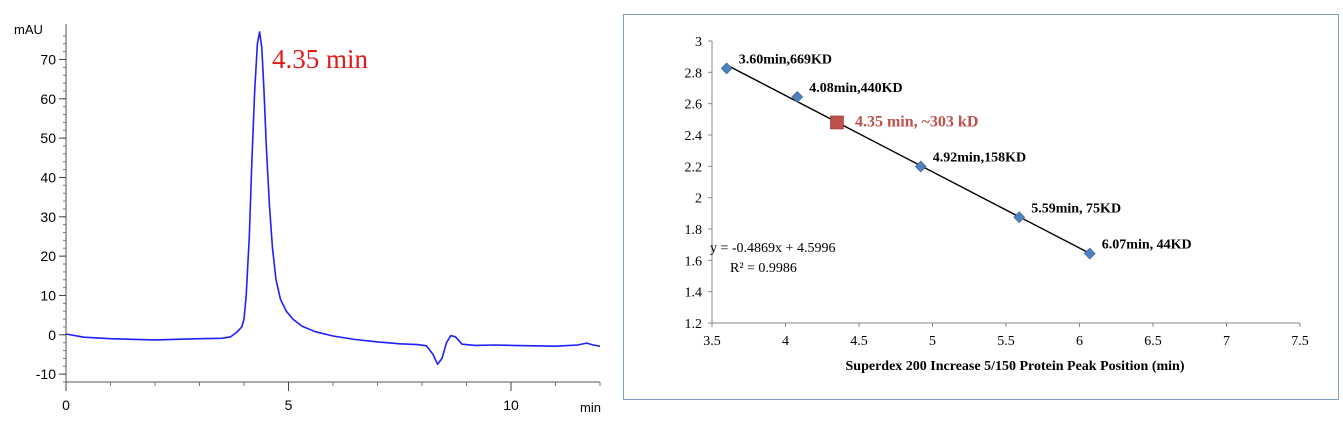  I want to click on trendline, so click(908, 159).